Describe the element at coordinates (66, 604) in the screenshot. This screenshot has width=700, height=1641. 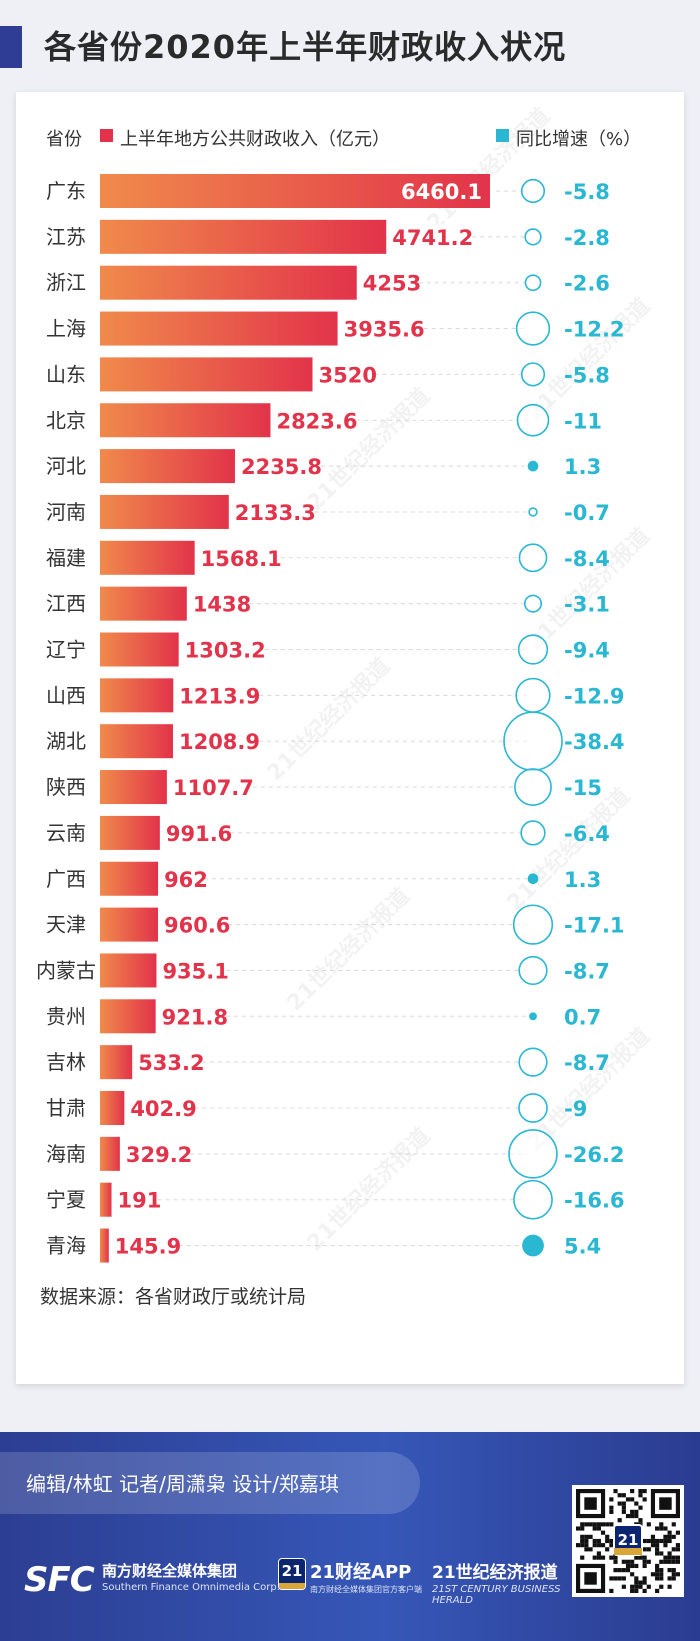
I see `category-label: 江西` at that location.